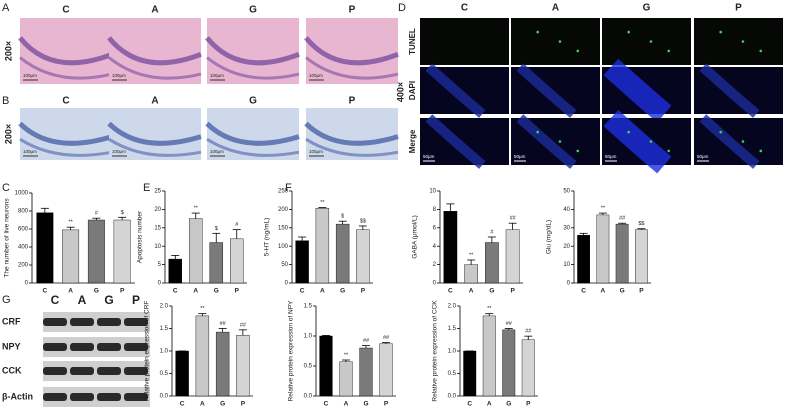  What do you see at coordinates (352, 101) in the screenshot?
I see `group-label: P` at bounding box center [352, 101].